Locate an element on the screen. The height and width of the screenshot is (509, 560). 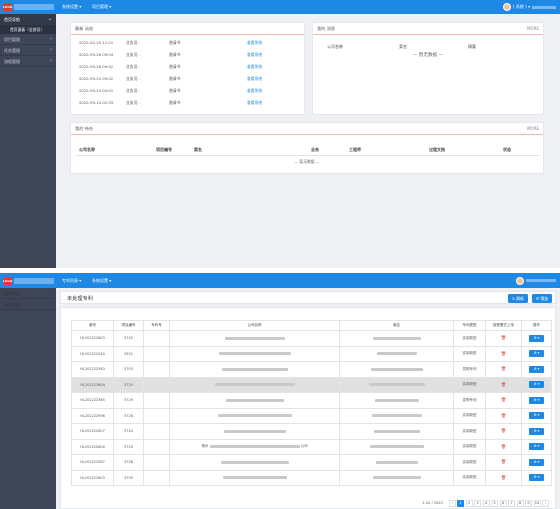
dynamic-time: 2022-09-24 05:02 is located at coordinates (96, 78).